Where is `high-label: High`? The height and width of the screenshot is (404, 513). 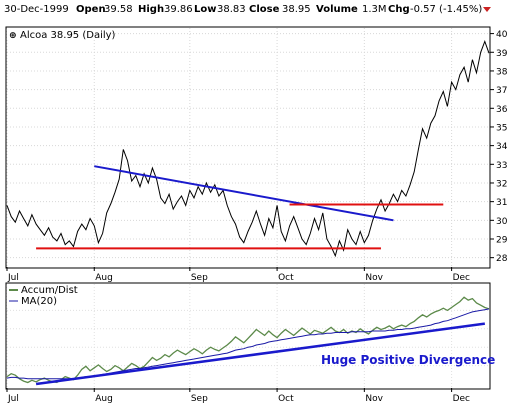
high-label: High is located at coordinates (151, 9).